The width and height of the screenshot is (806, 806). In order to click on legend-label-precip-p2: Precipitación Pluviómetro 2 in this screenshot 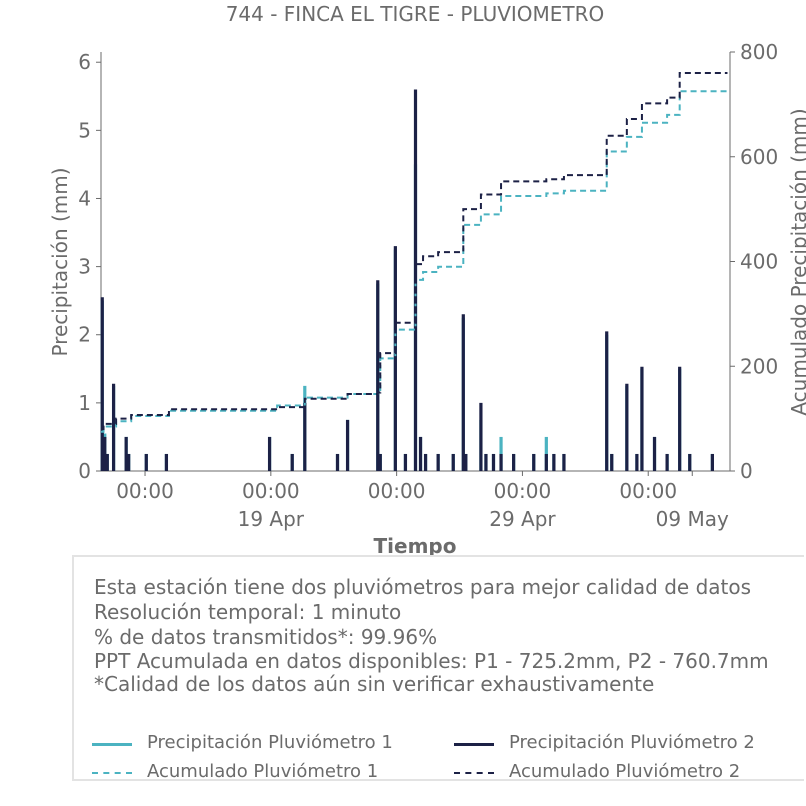, I will do `click(632, 742)`.